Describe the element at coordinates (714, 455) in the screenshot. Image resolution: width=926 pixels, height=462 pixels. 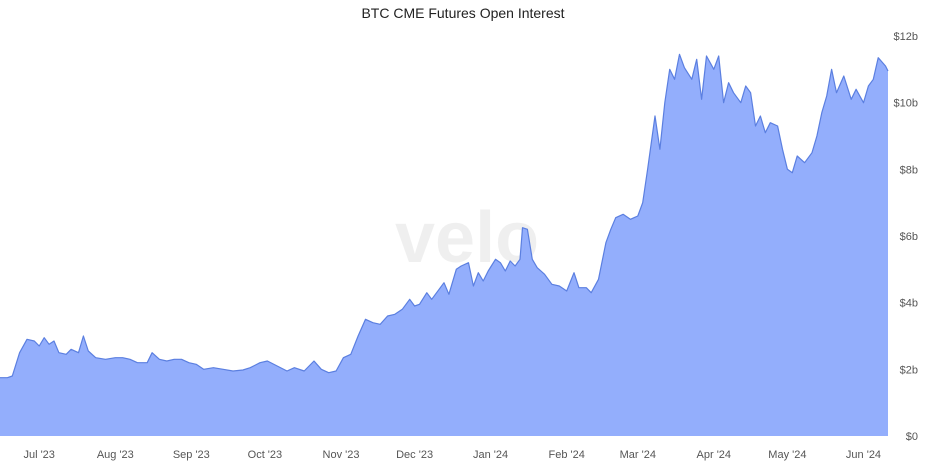
I see `x-tick-label: Apr '24` at that location.